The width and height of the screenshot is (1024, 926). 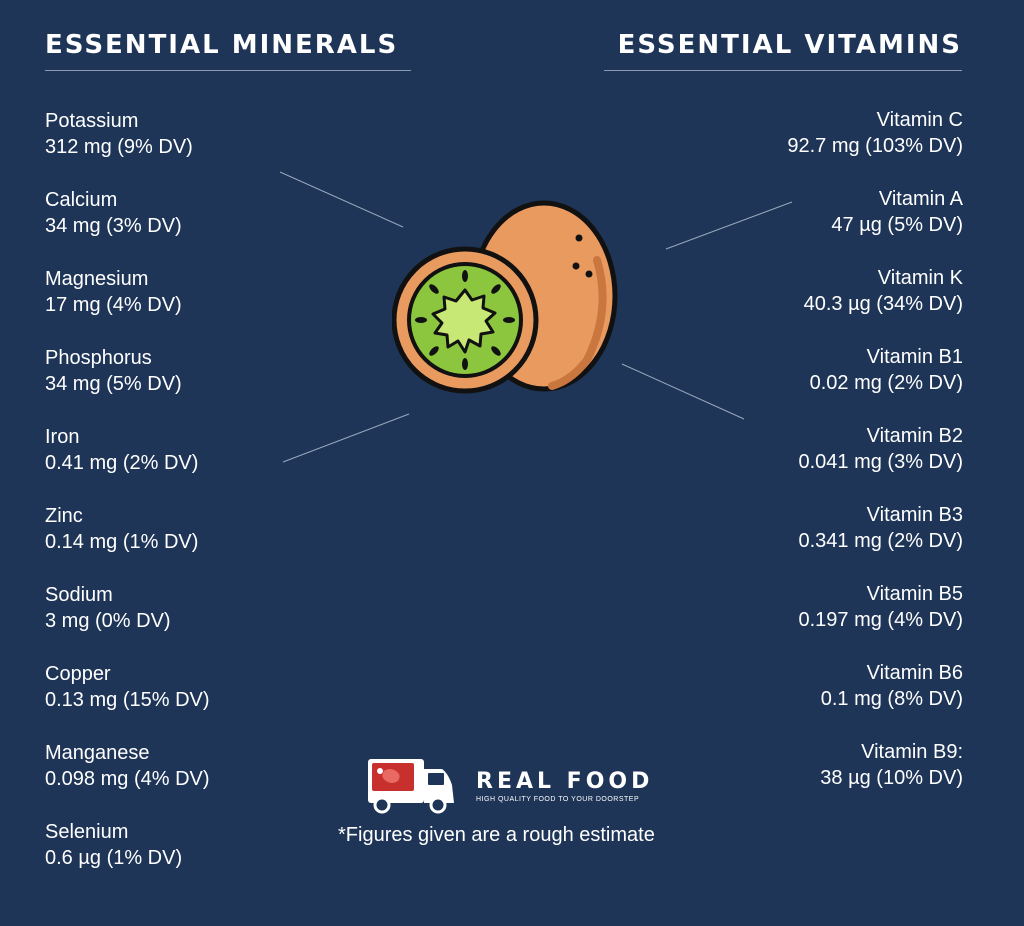 I want to click on vitamin-name: Vitamin B6, so click(x=914, y=673).